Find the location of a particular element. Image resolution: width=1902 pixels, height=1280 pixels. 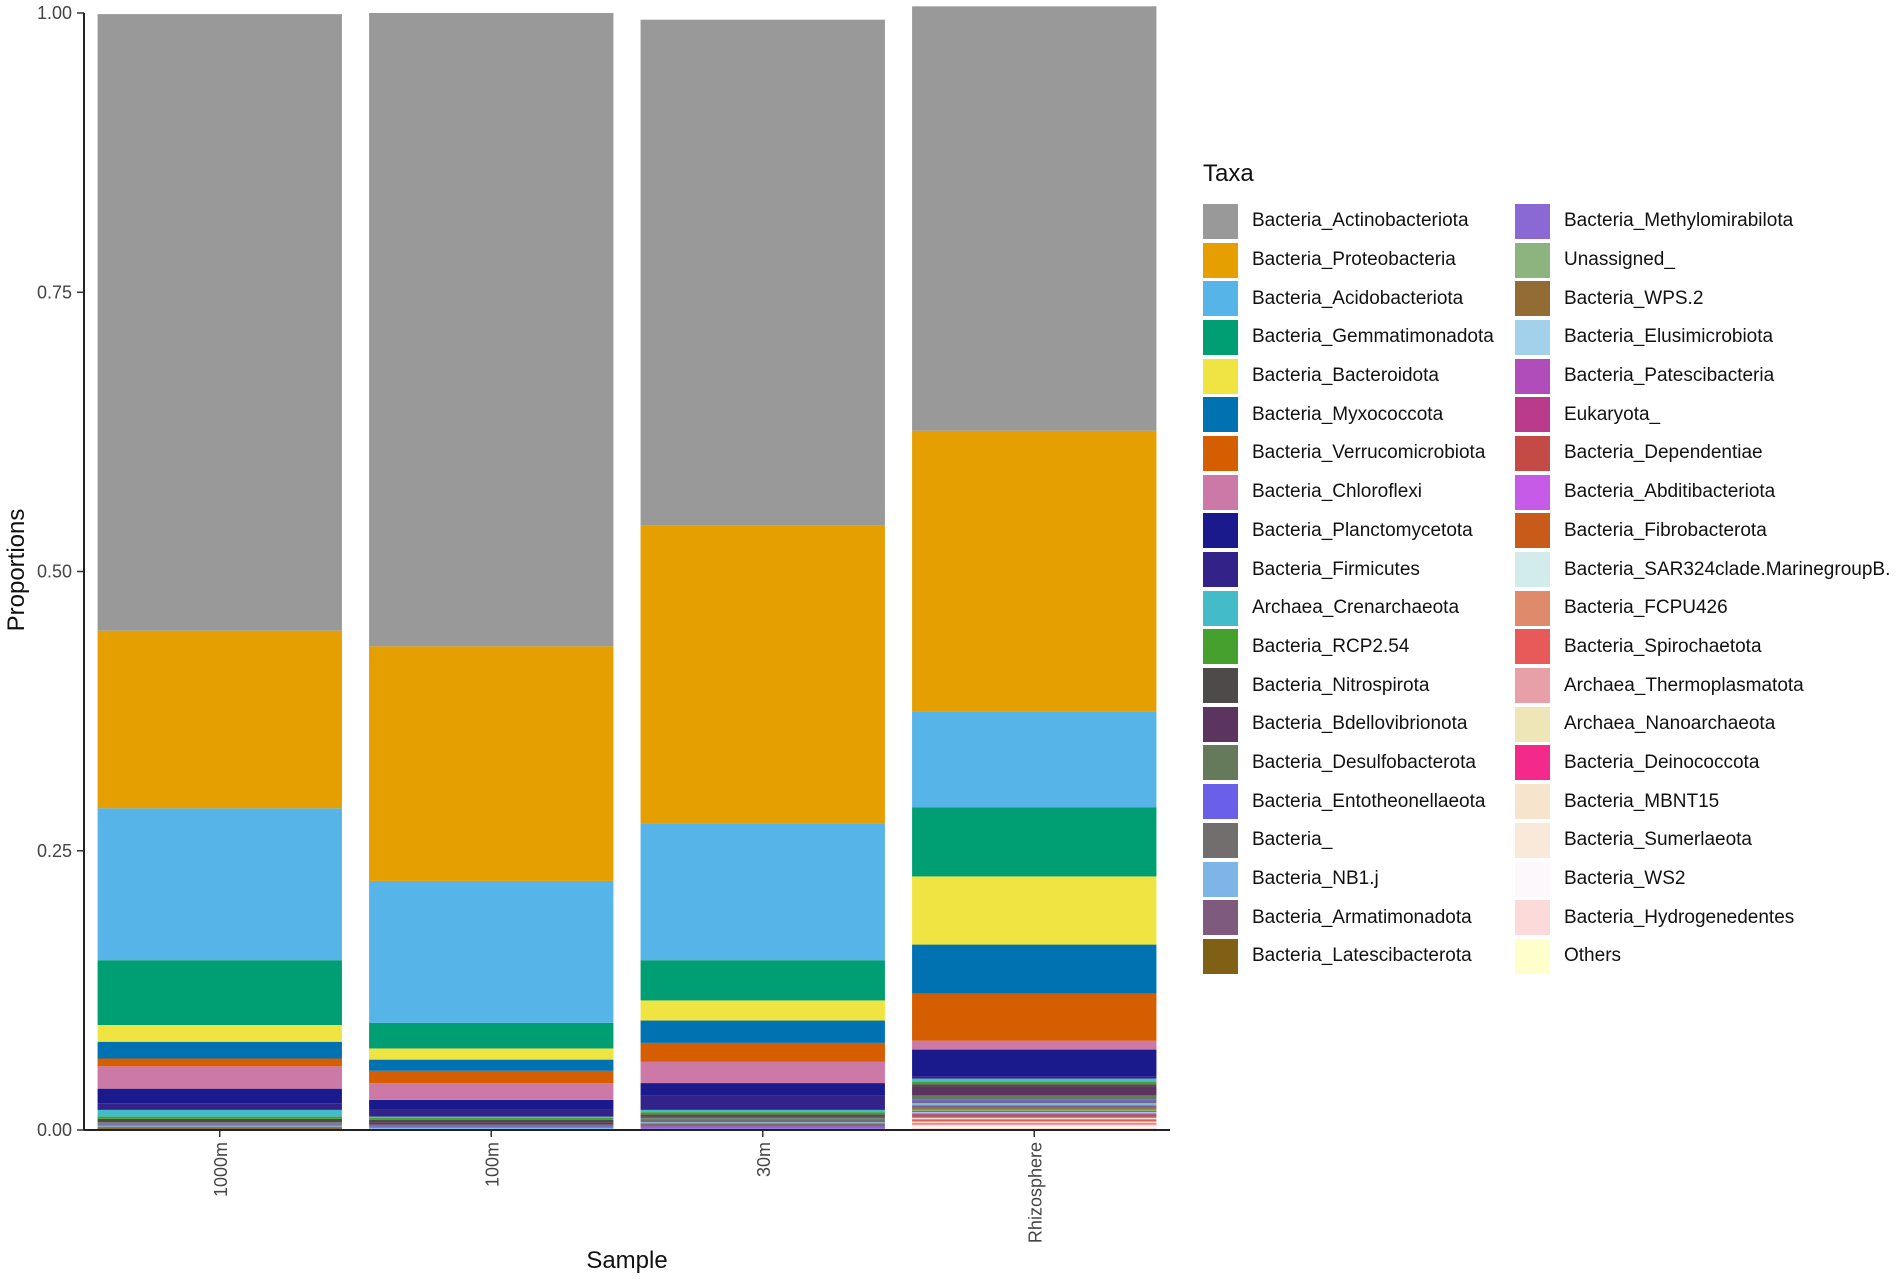

bar-stack-Rhizosphere is located at coordinates (1034, 568).